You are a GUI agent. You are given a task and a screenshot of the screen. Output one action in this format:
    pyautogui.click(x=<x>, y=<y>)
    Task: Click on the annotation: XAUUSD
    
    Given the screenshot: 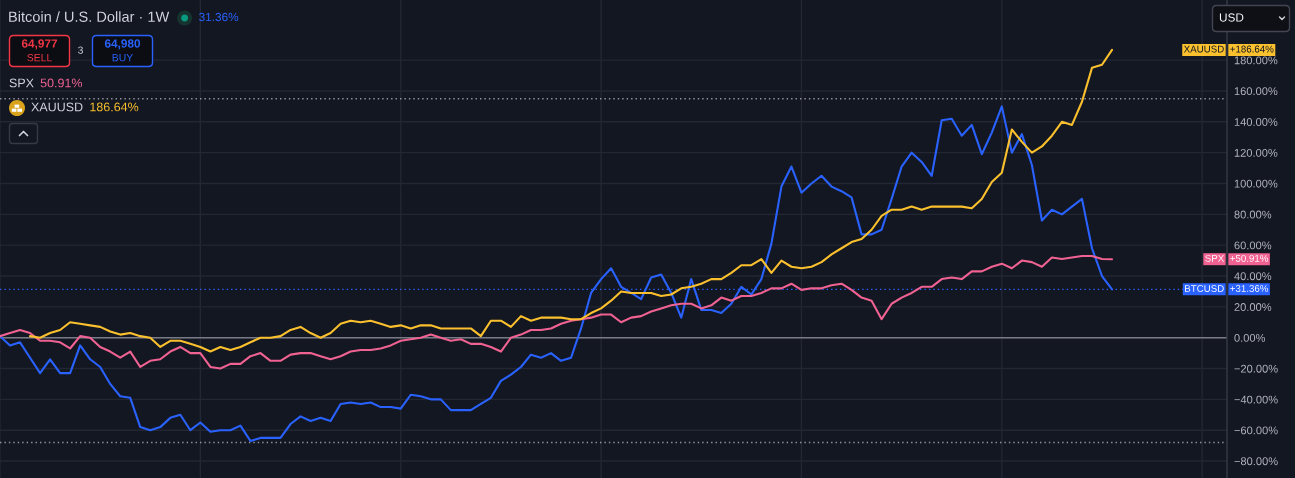 What is the action you would take?
    pyautogui.click(x=57, y=107)
    